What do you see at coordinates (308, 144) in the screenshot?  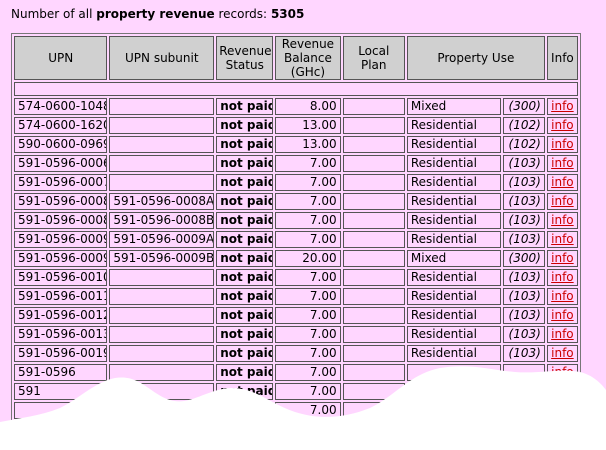 I see `revenue-balance-cell: 13.00` at bounding box center [308, 144].